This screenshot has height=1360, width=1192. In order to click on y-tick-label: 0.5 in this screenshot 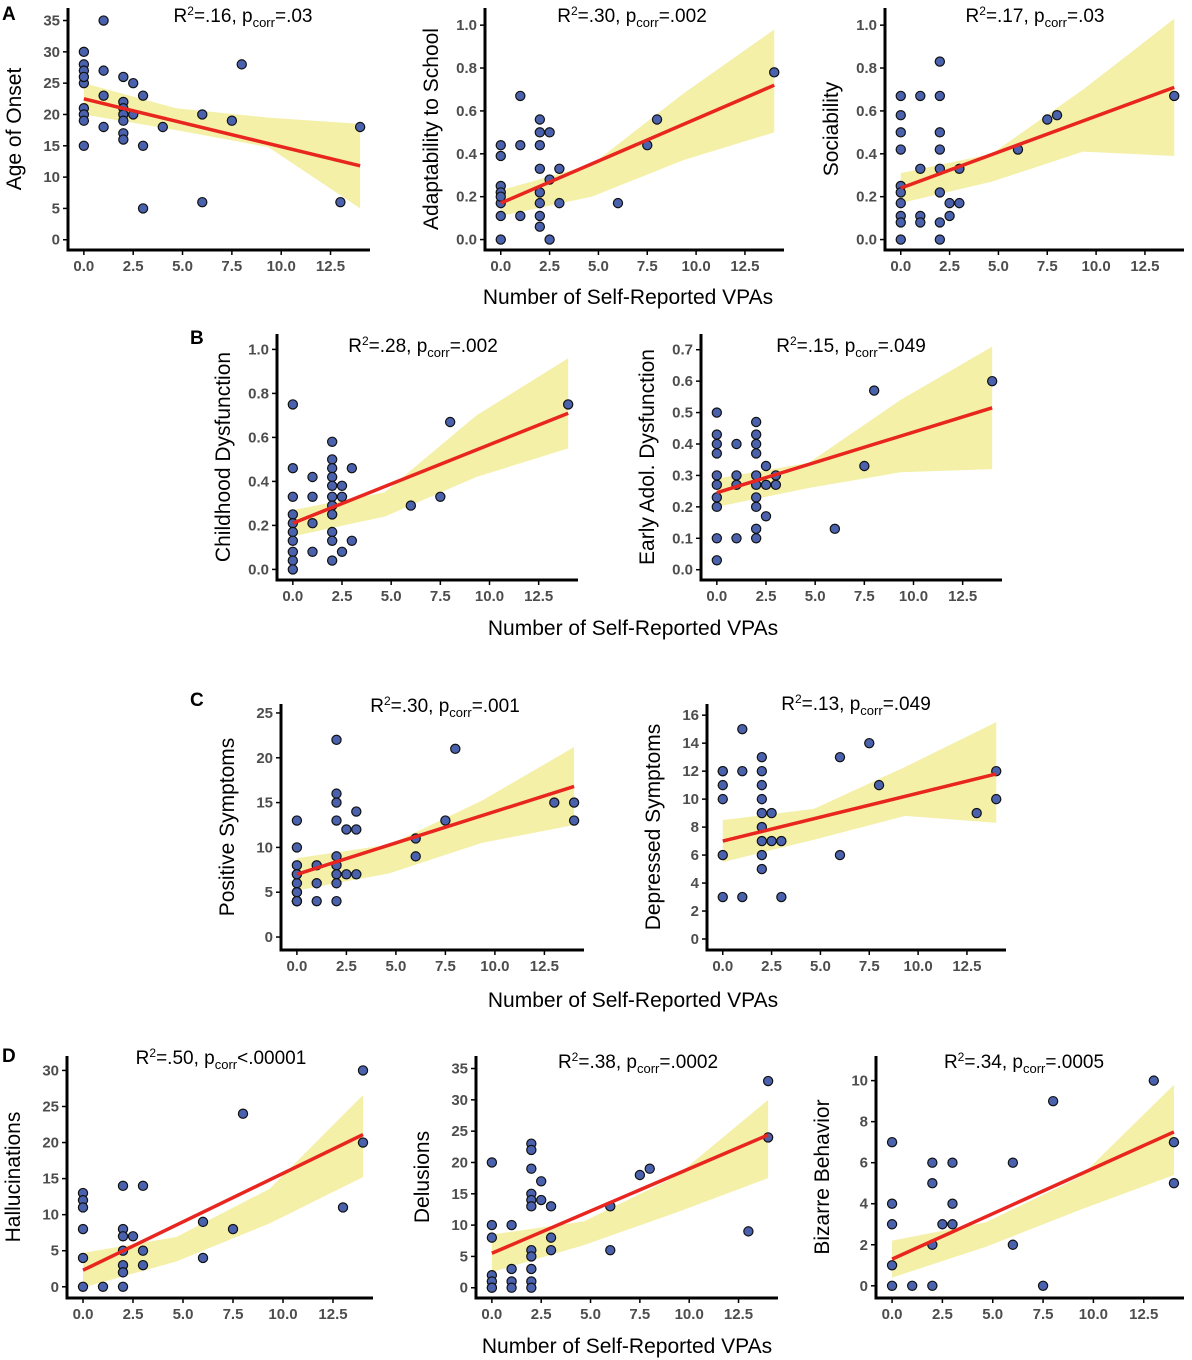, I will do `click(682, 413)`.